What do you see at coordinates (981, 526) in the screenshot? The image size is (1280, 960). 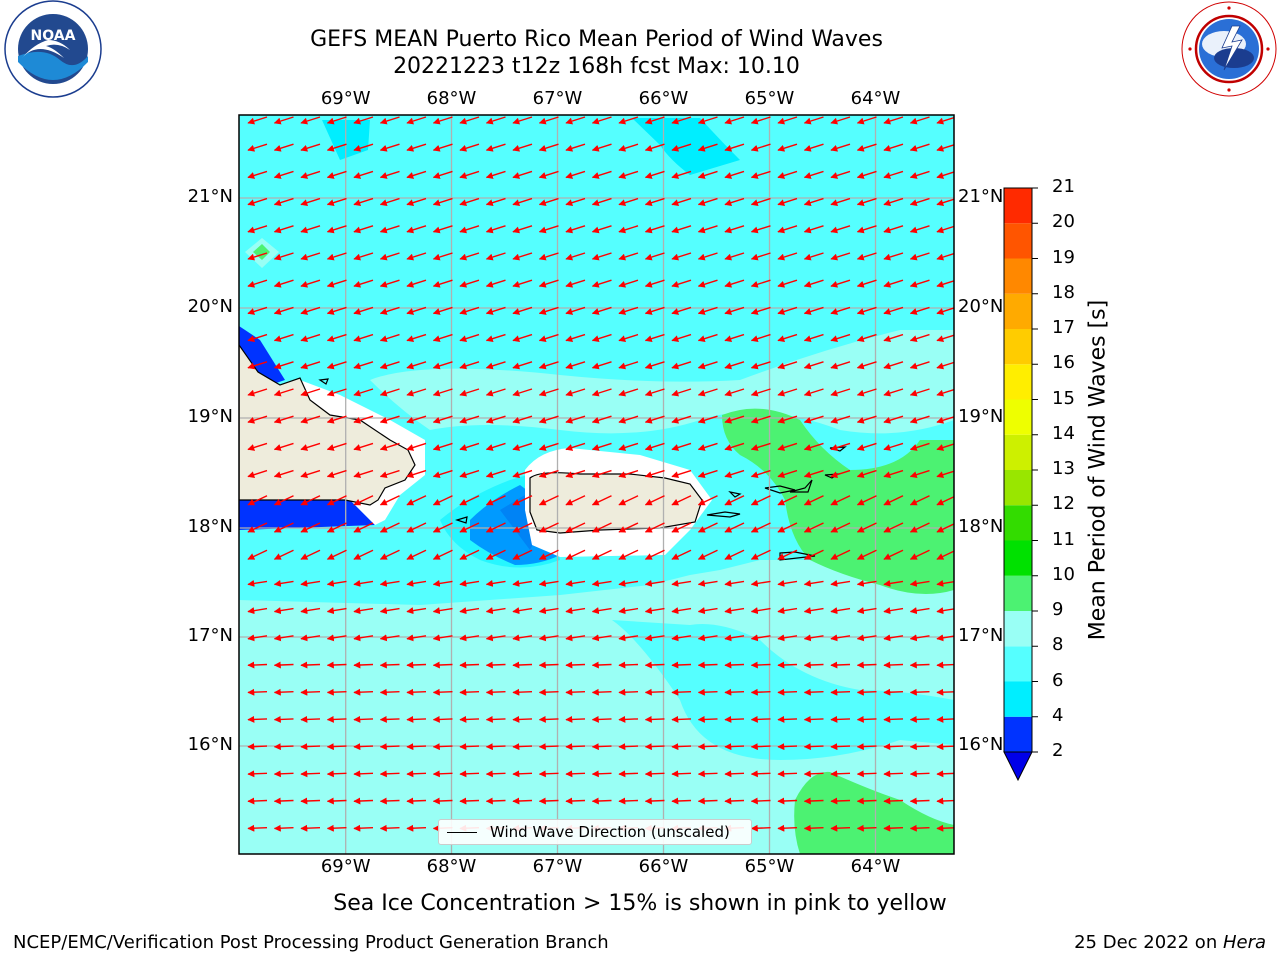 I see `lat-label-right-3: 18°N` at bounding box center [981, 526].